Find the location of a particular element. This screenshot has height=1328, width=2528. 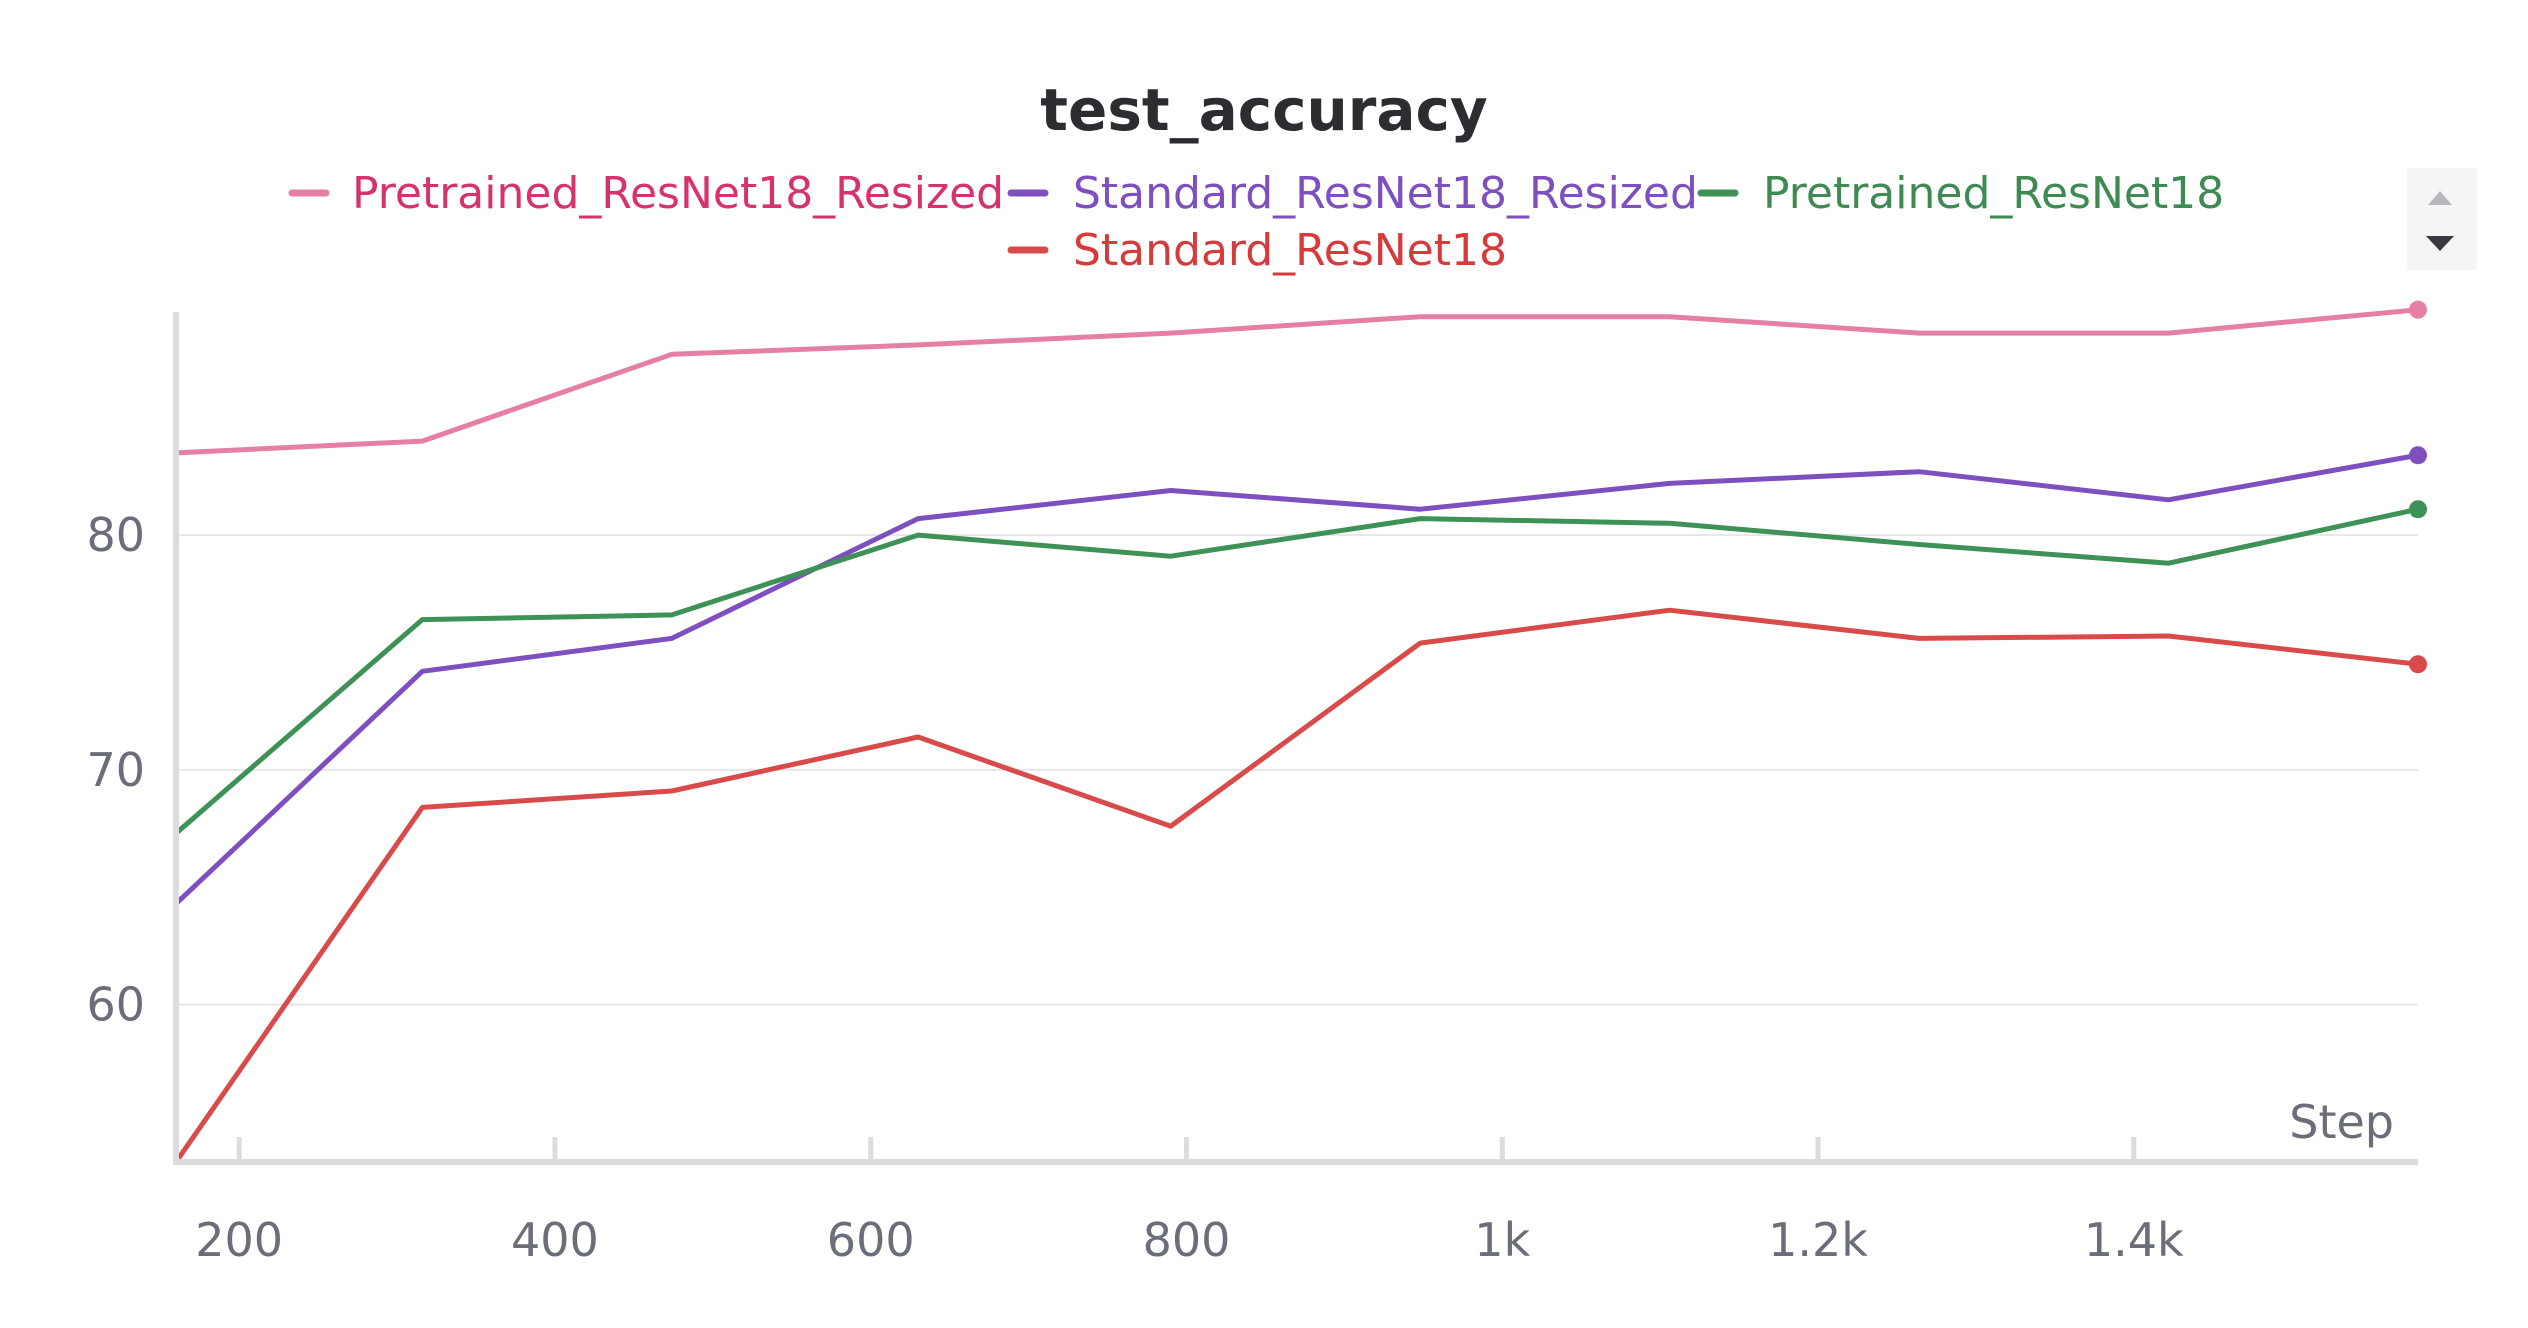

scroll-up-icon is located at coordinates (2440, 198).